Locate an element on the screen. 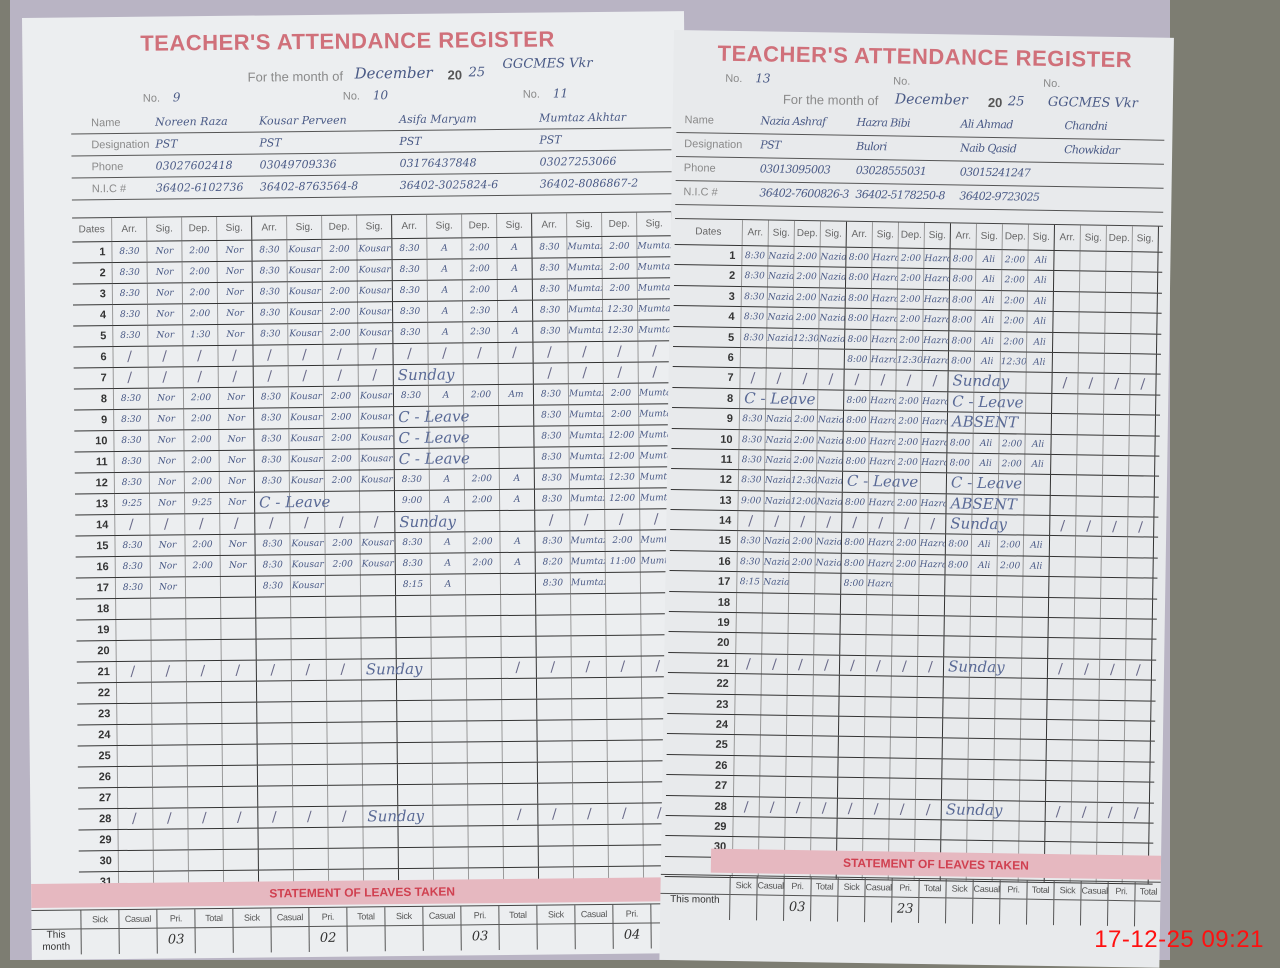  date-cell: 3 is located at coordinates (93, 294).